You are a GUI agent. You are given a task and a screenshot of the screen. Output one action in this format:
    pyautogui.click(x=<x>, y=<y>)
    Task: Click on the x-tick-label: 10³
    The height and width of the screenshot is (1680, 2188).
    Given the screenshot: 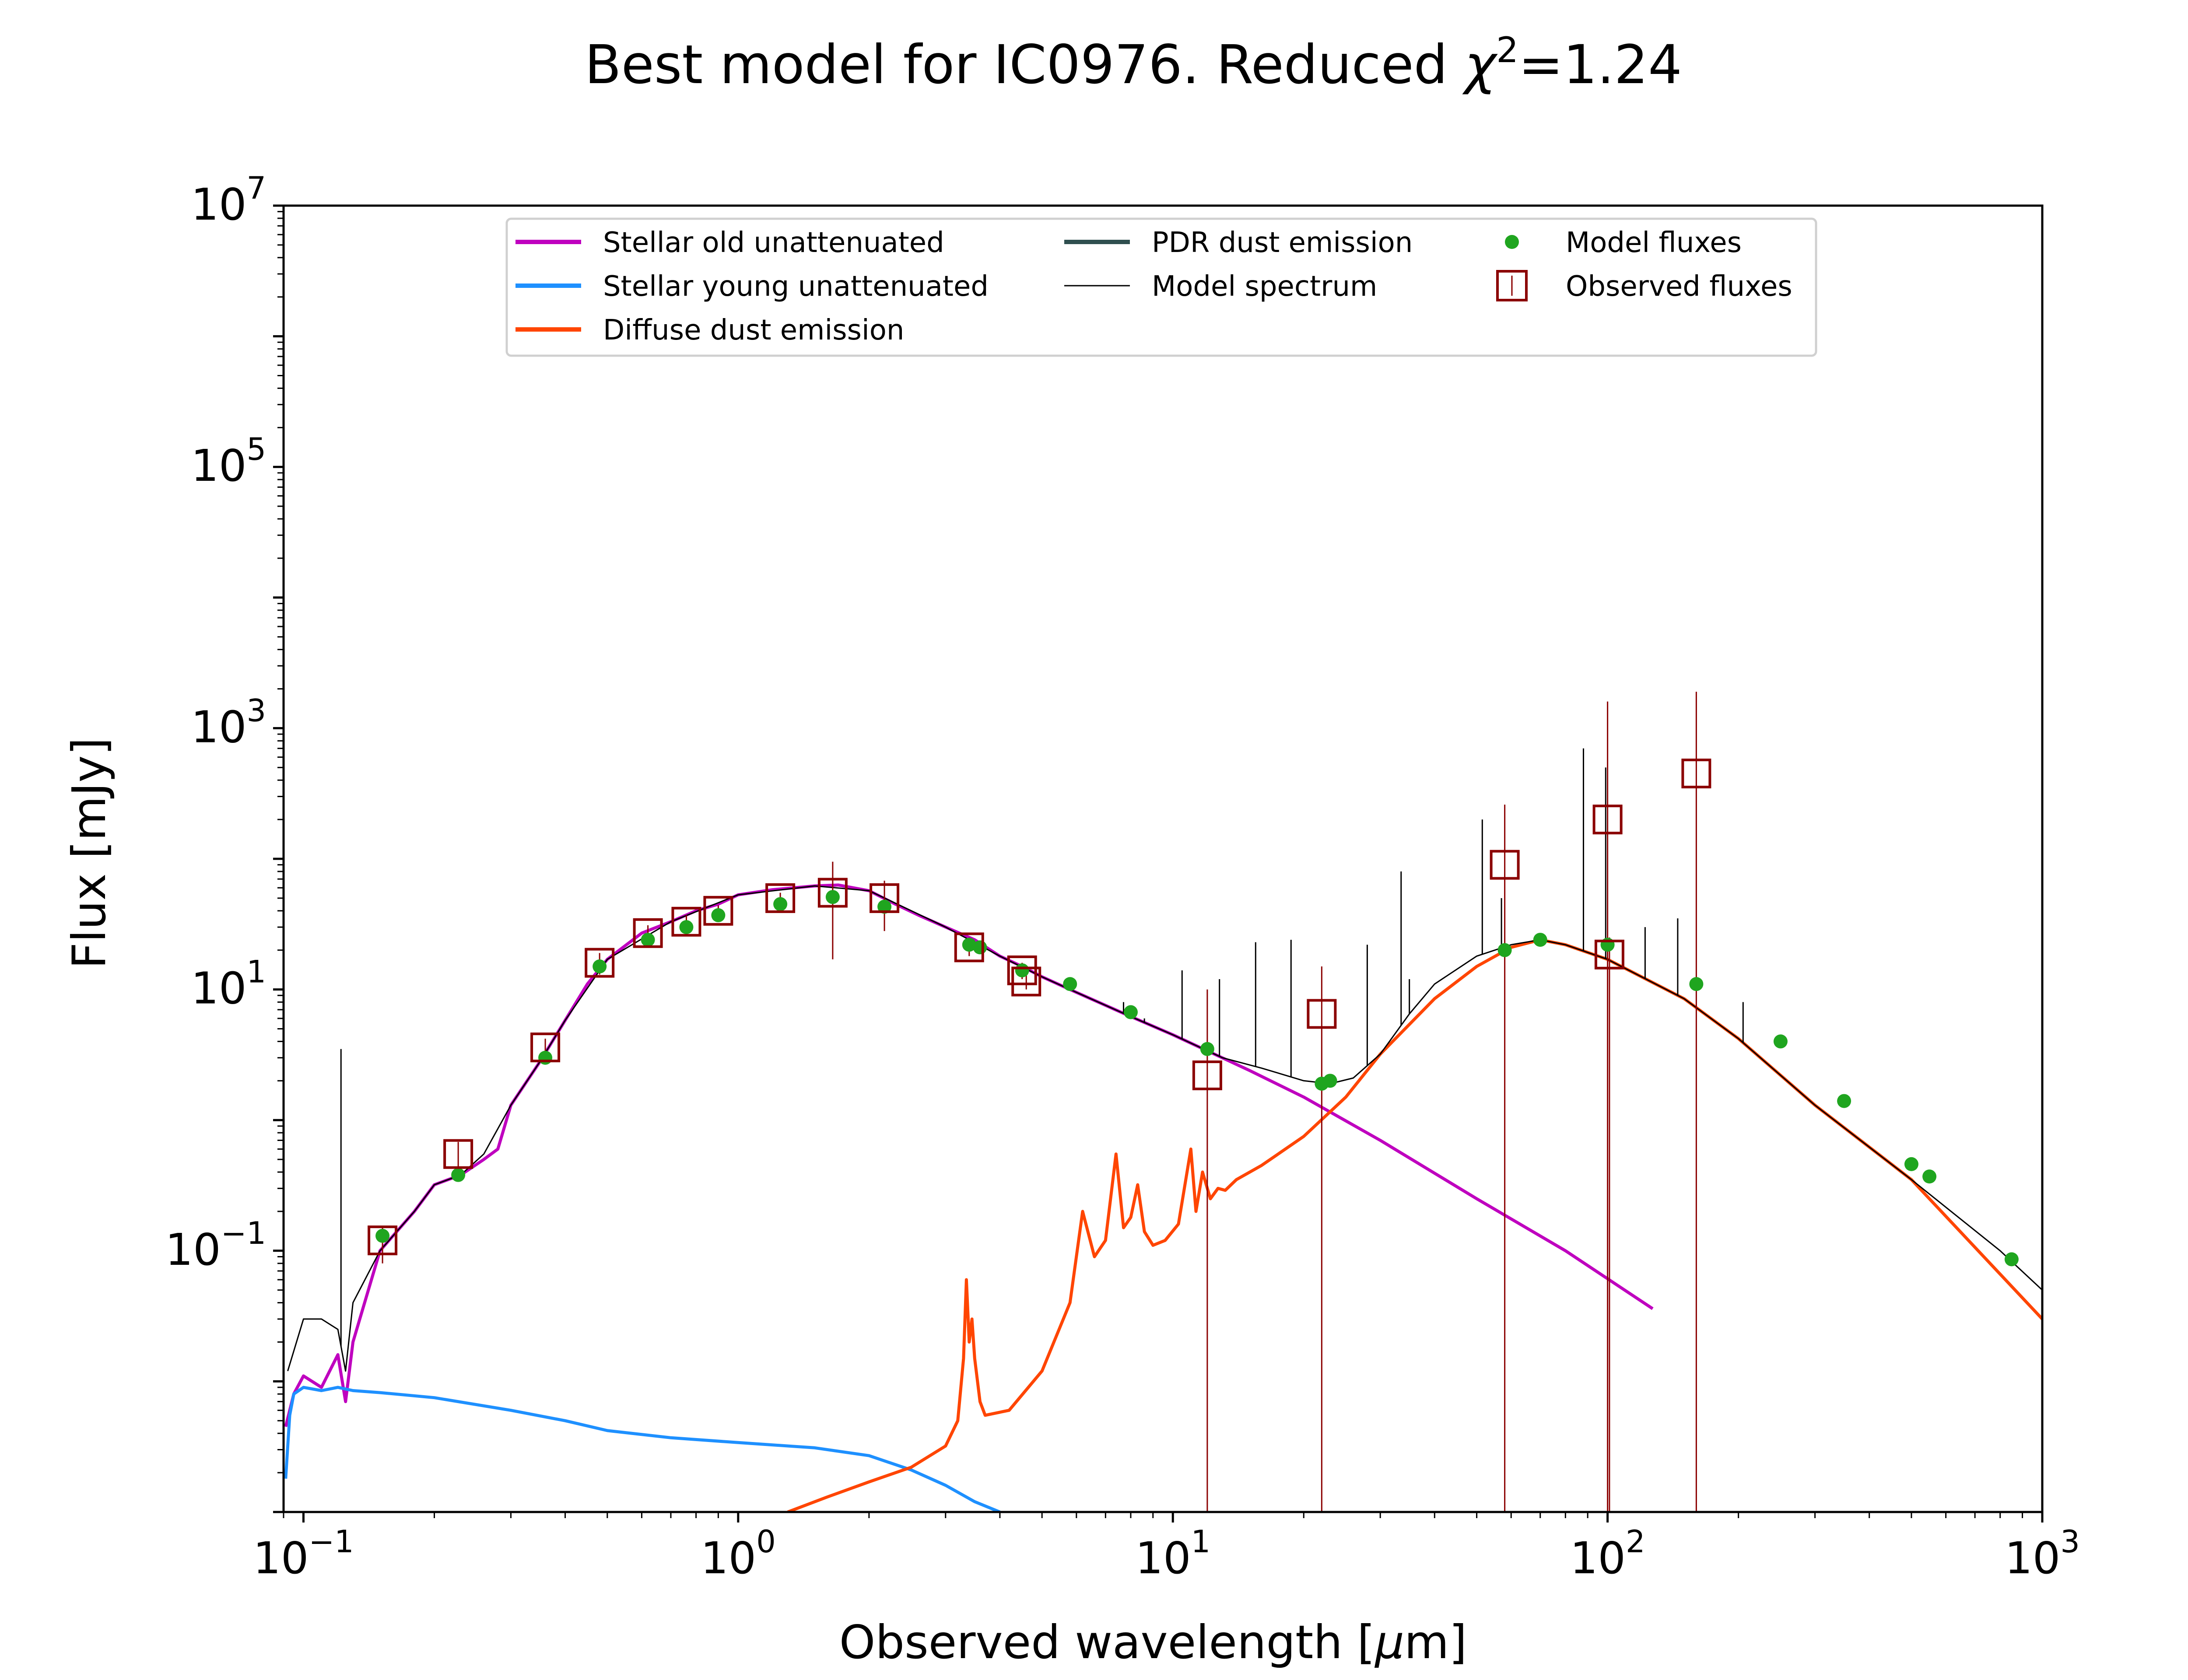 What is the action you would take?
    pyautogui.click(x=2042, y=1554)
    